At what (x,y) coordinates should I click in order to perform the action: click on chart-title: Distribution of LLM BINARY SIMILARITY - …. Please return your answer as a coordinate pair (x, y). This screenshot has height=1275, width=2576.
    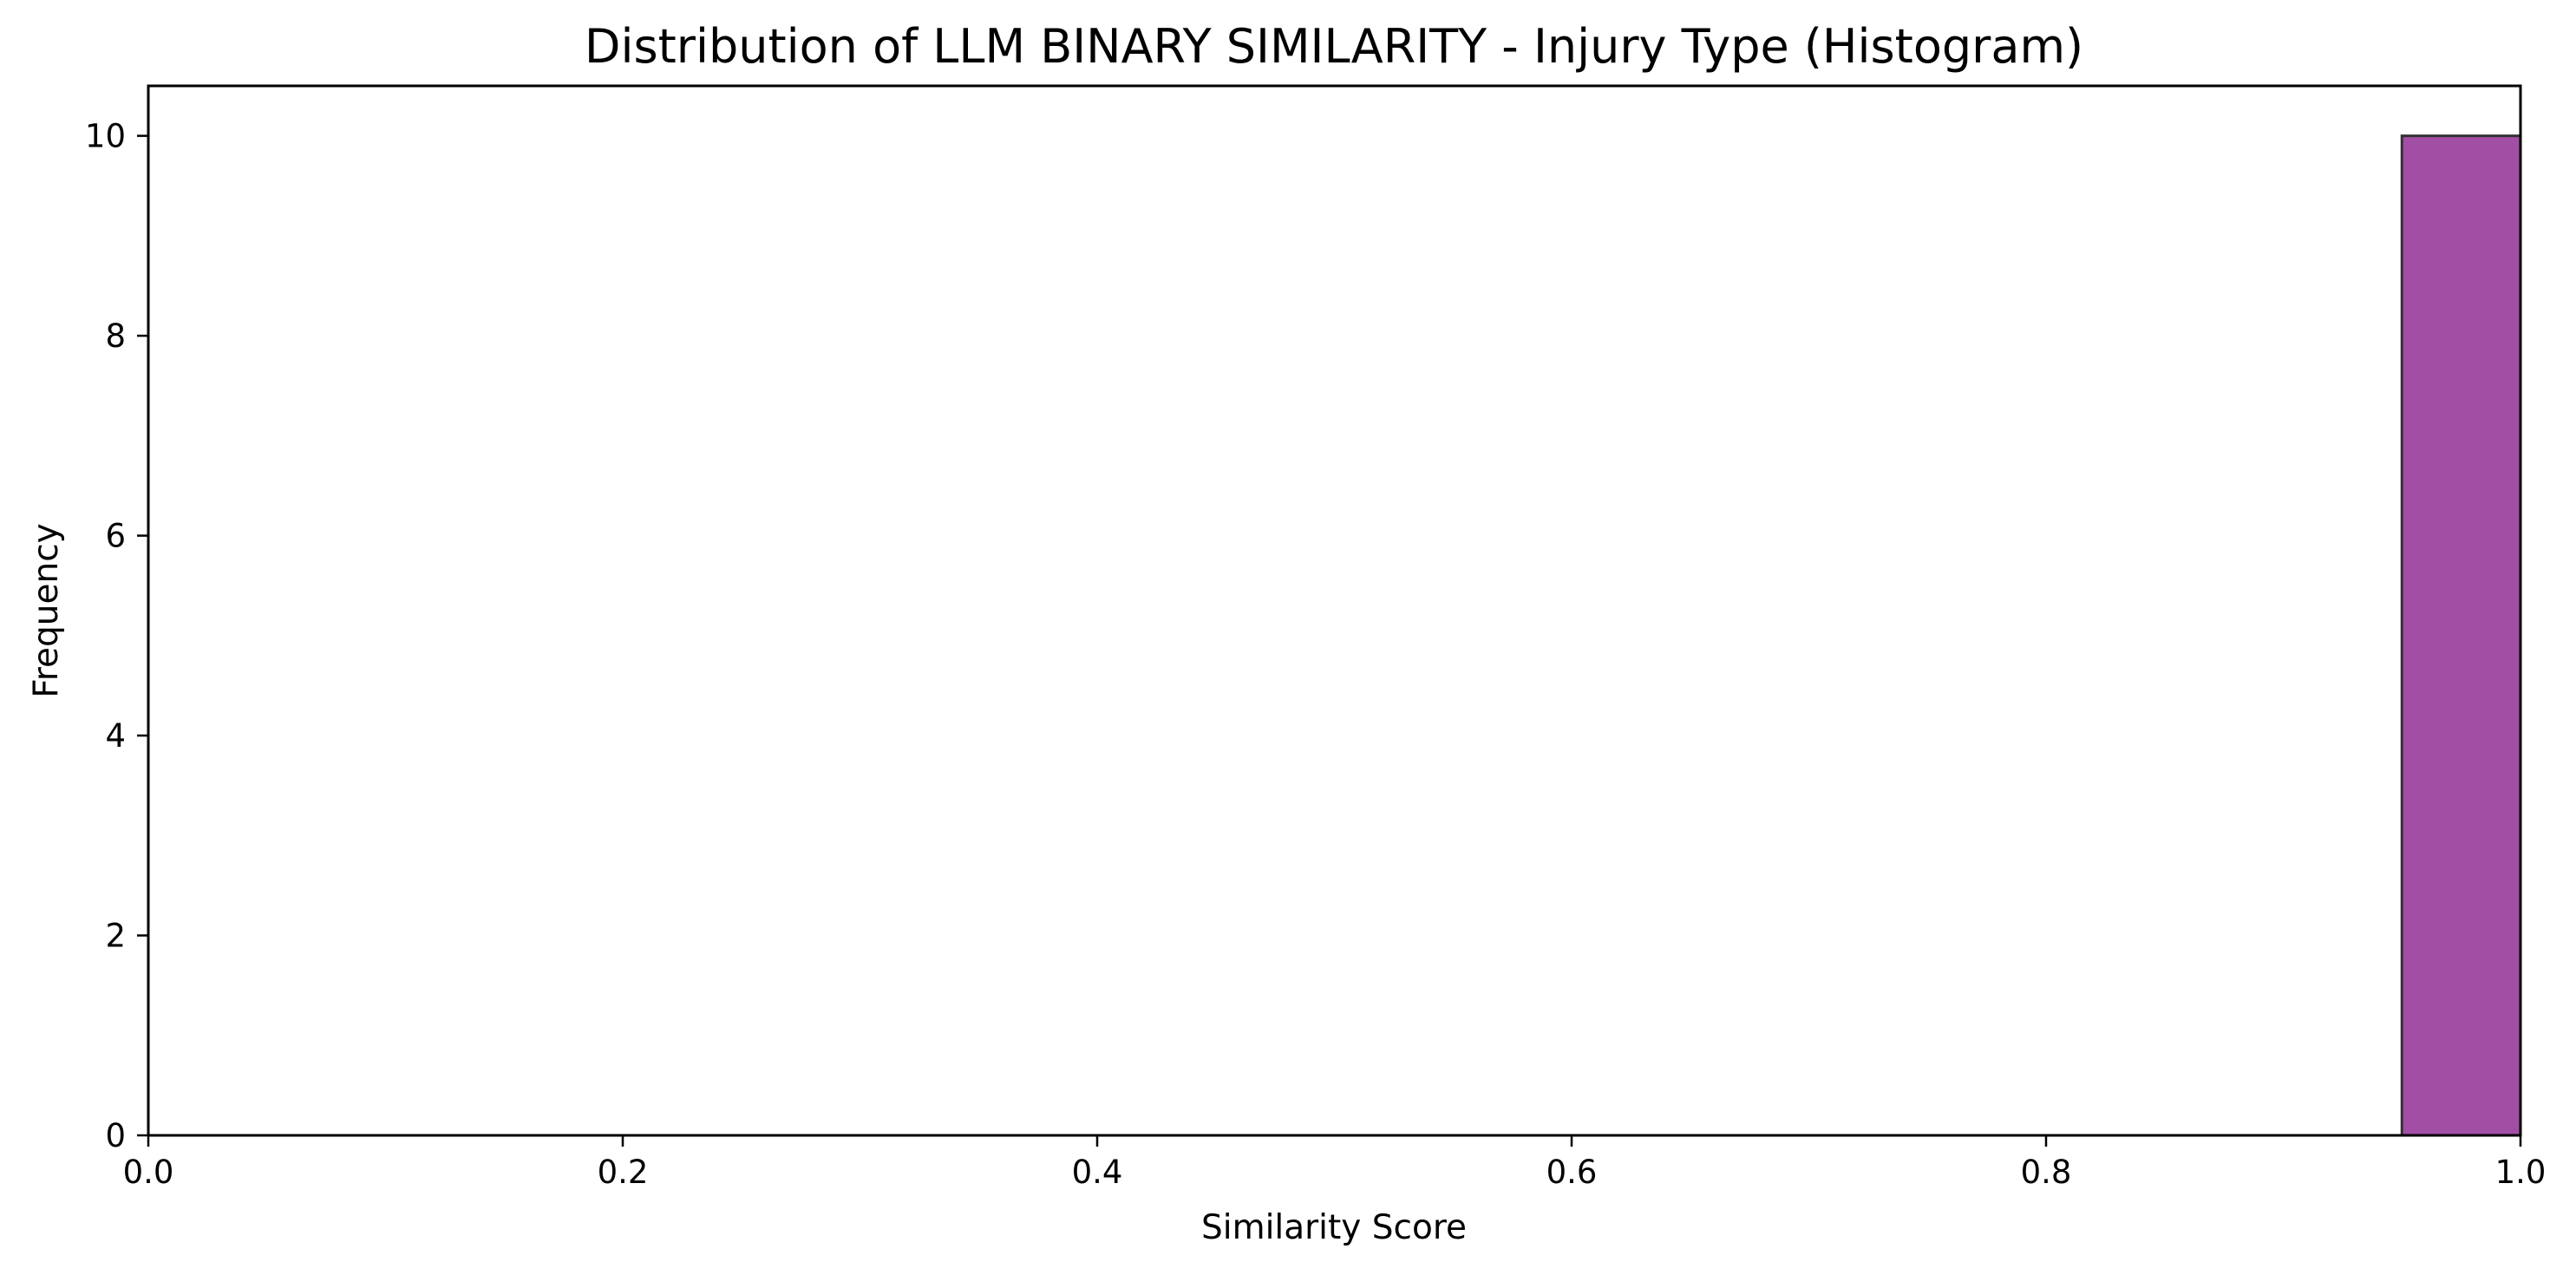
    Looking at the image, I should click on (1334, 46).